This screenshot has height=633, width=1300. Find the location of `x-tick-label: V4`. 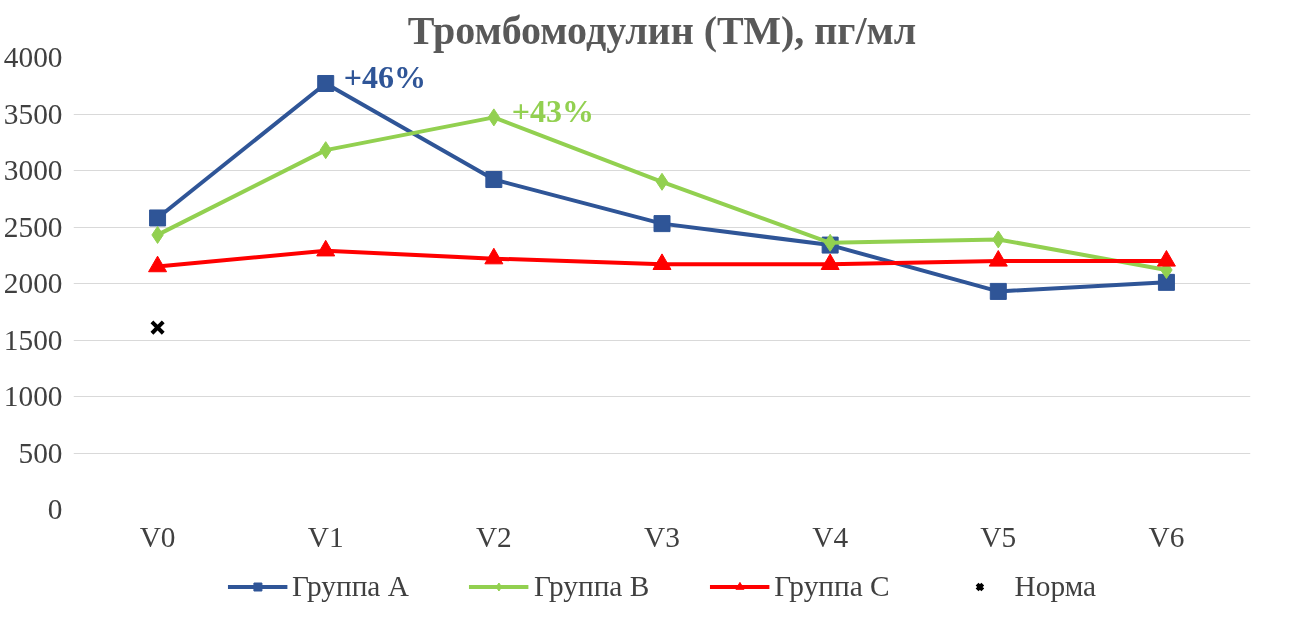

x-tick-label: V4 is located at coordinates (830, 536).